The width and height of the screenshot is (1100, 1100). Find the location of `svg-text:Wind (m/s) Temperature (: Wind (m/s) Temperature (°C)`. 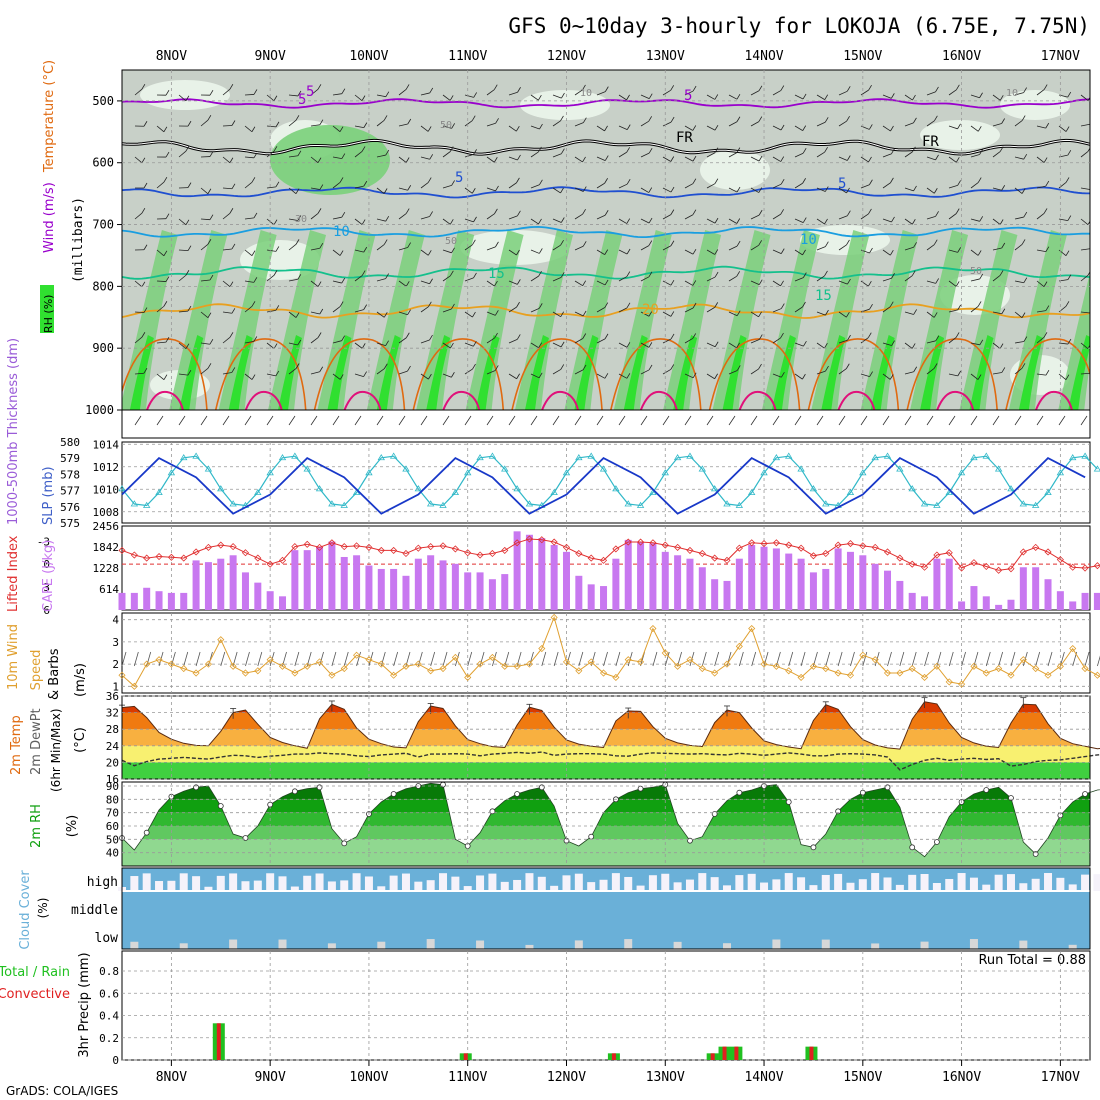

svg-text:Wind (m/s) Temperature (: Wind (m/s) Temperature (°C) is located at coordinates (49, 156).